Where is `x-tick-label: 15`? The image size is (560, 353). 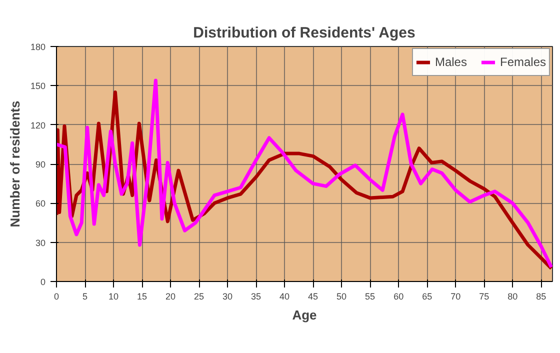 x-tick-label: 15 is located at coordinates (142, 297).